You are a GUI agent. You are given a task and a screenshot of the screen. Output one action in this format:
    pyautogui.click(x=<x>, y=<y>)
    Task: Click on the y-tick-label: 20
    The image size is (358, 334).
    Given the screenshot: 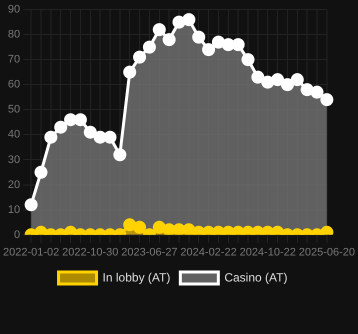 What is the action you would take?
    pyautogui.click(x=14, y=184)
    